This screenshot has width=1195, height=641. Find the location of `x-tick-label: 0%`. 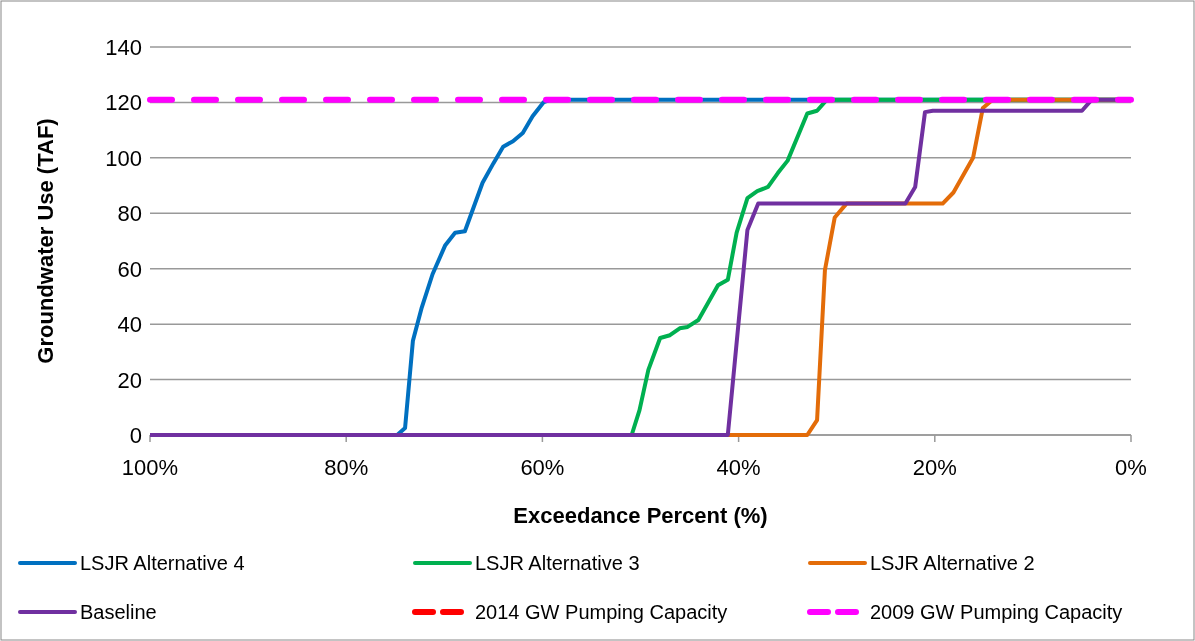

x-tick-label: 0% is located at coordinates (1131, 467).